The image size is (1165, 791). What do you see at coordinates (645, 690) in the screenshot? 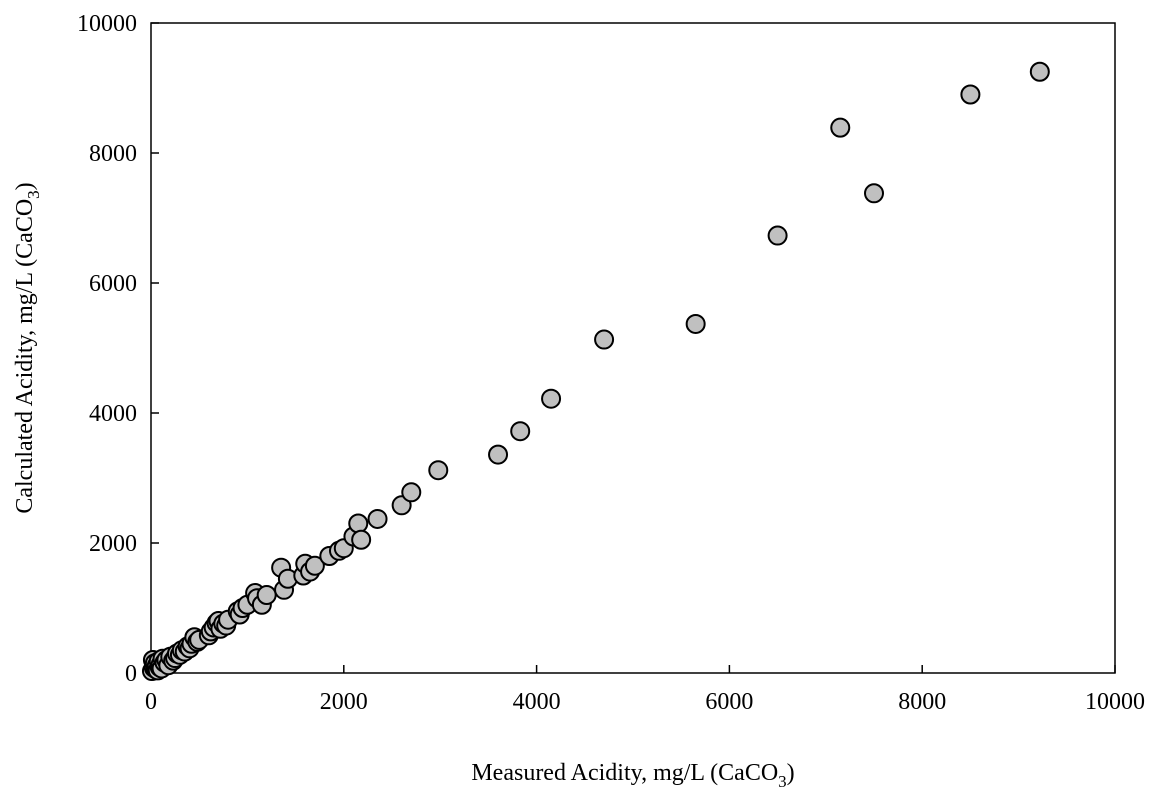
I see `x-axis-ticks: 0 2000 4000 6000 8000 10000` at bounding box center [645, 690].